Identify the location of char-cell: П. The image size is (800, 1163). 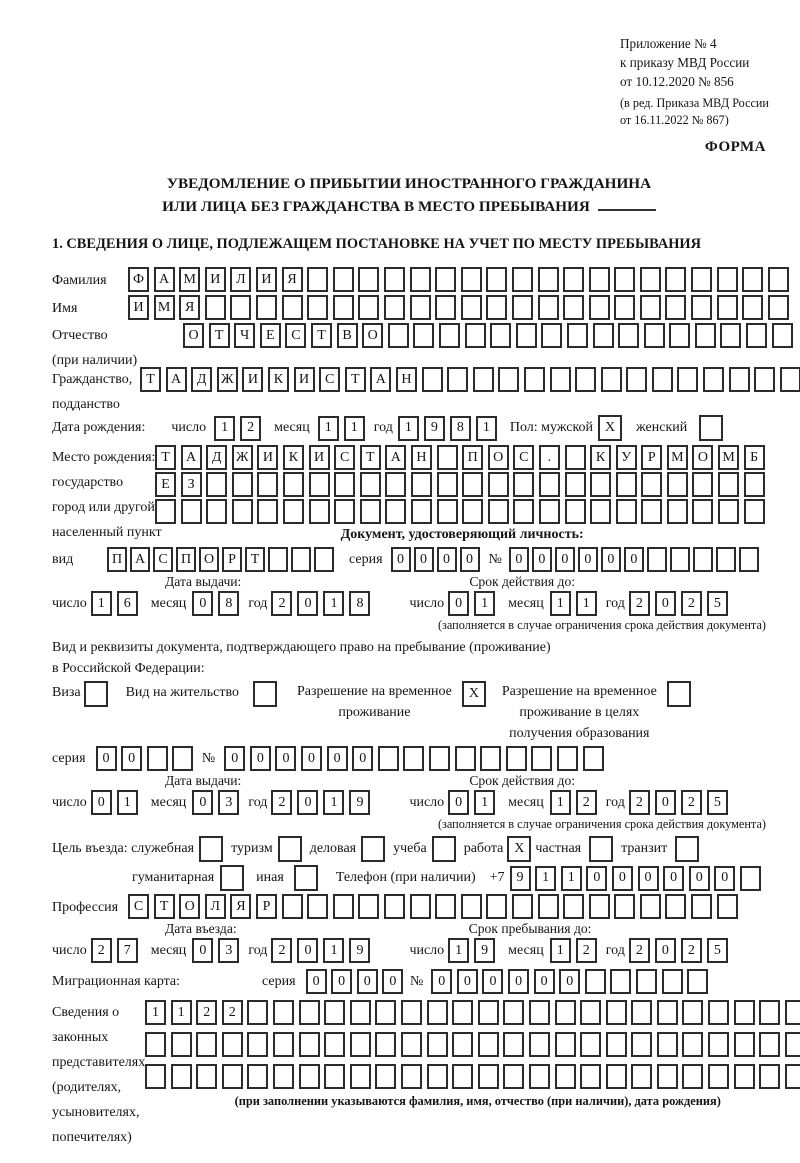
(186, 559).